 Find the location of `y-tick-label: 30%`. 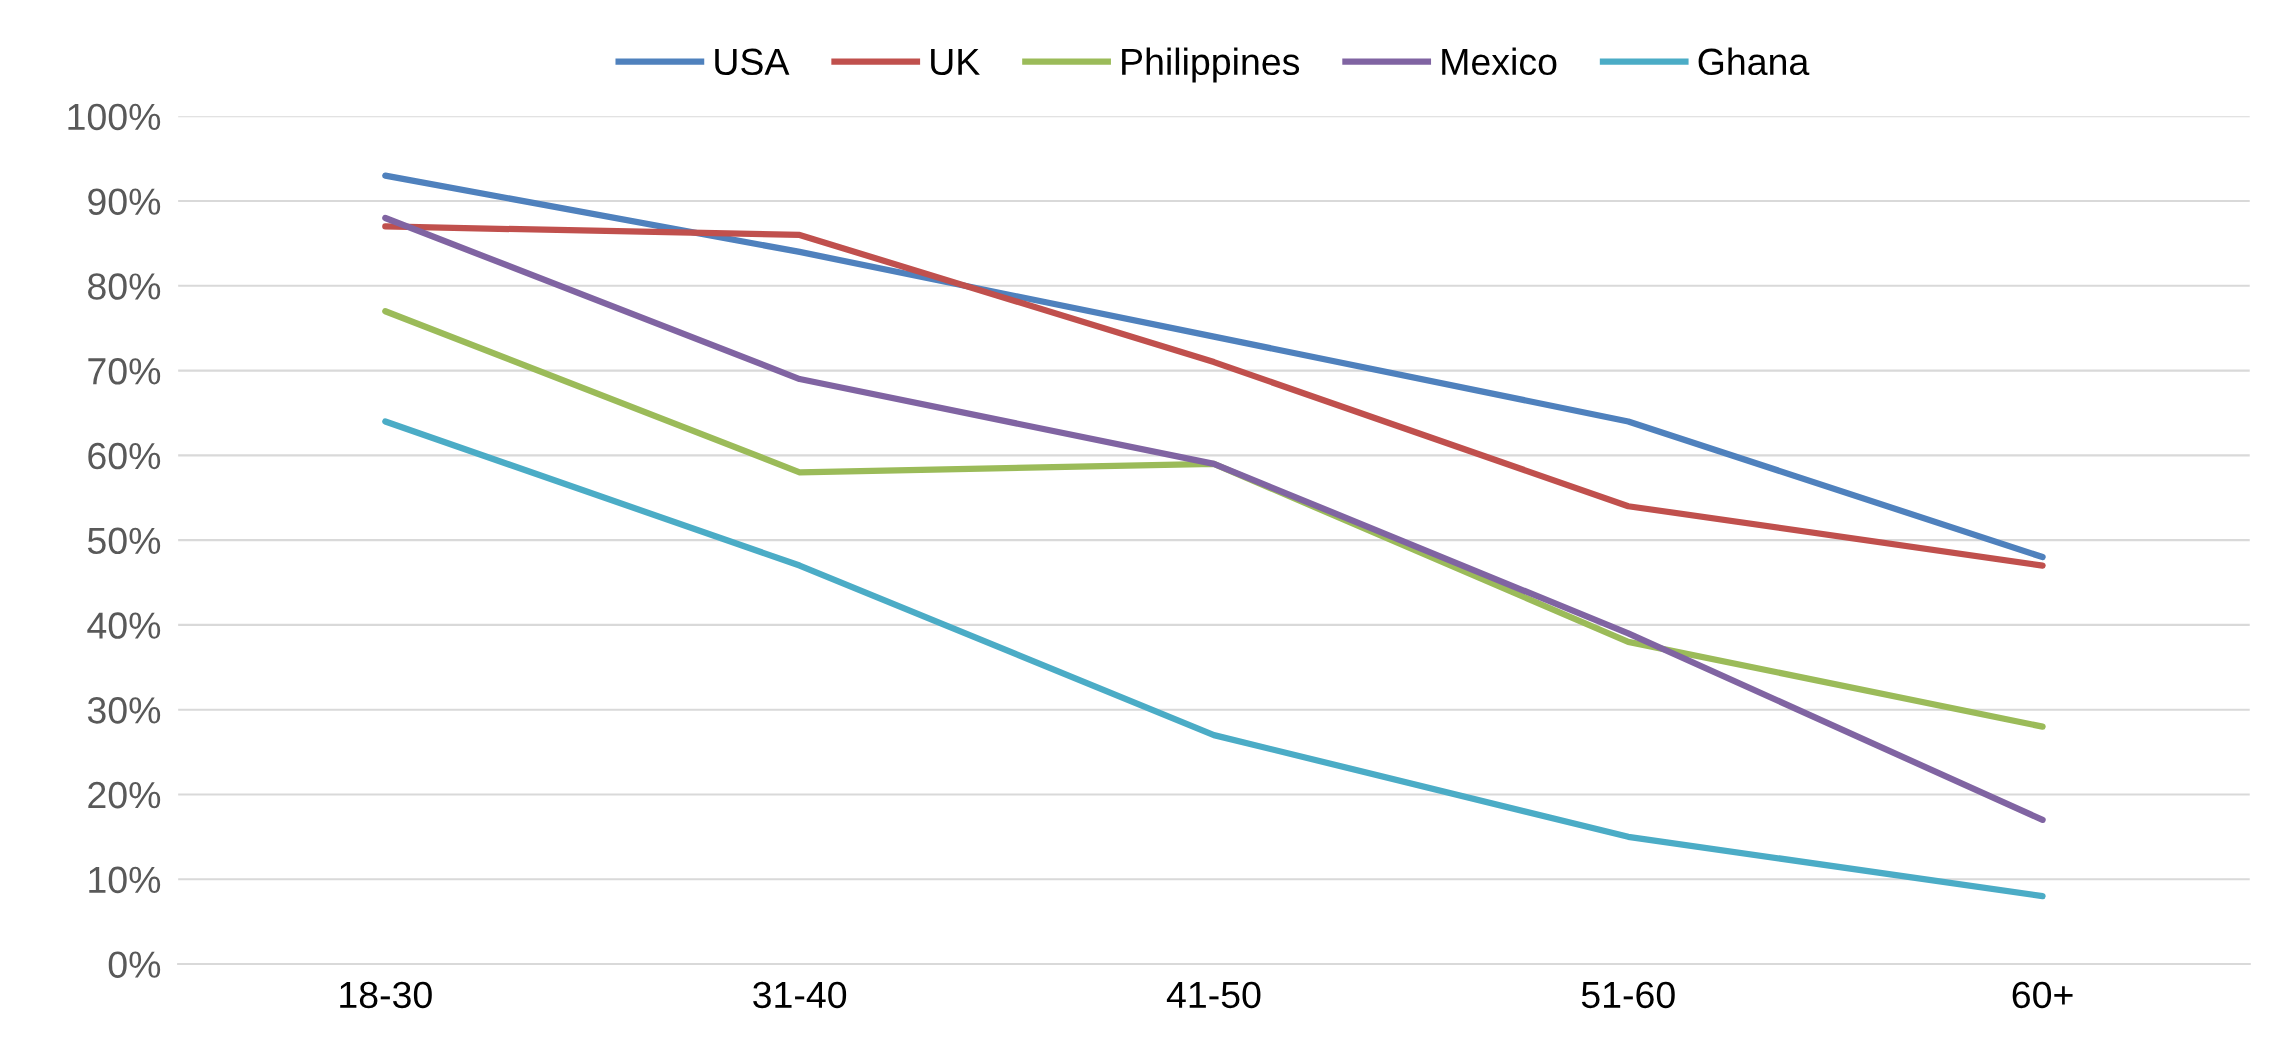

y-tick-label: 30% is located at coordinates (124, 710).